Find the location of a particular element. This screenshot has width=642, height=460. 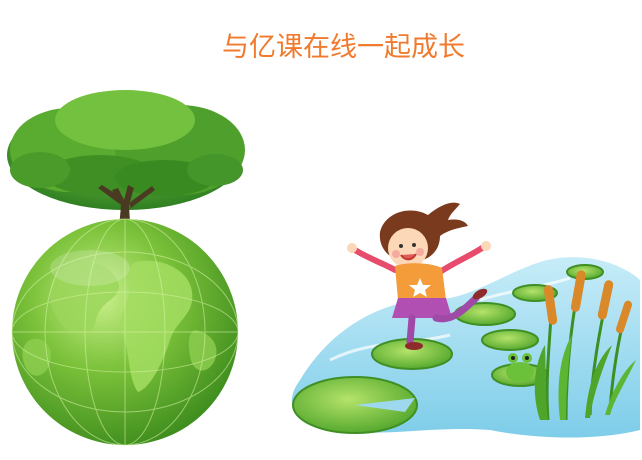

slogan-title: 与亿课在线一起成长 is located at coordinates (343, 47).